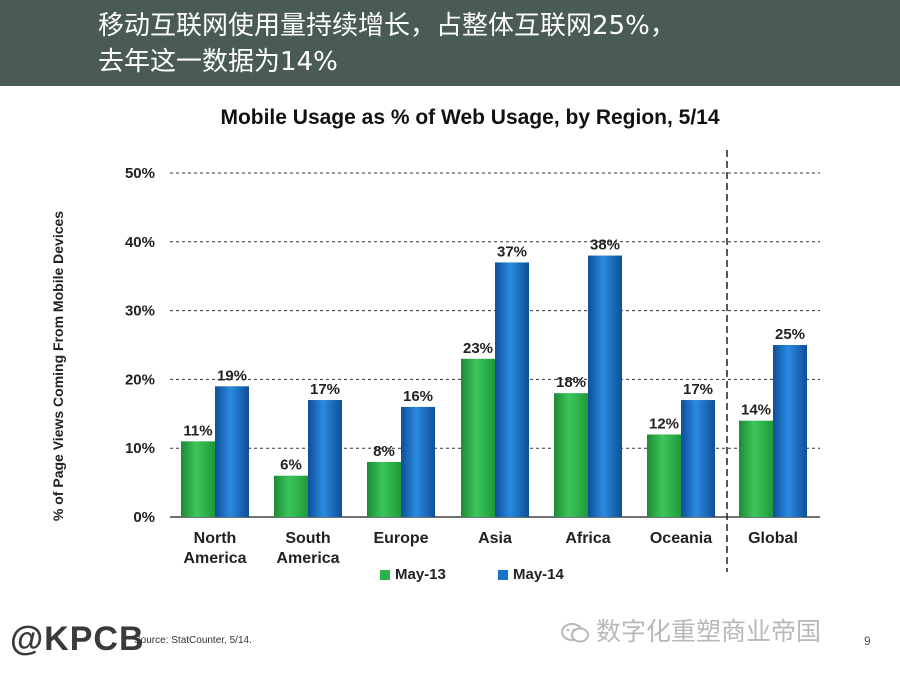 This screenshot has height=675, width=900. What do you see at coordinates (197, 430) in the screenshot?
I see `data-label: 11%` at bounding box center [197, 430].